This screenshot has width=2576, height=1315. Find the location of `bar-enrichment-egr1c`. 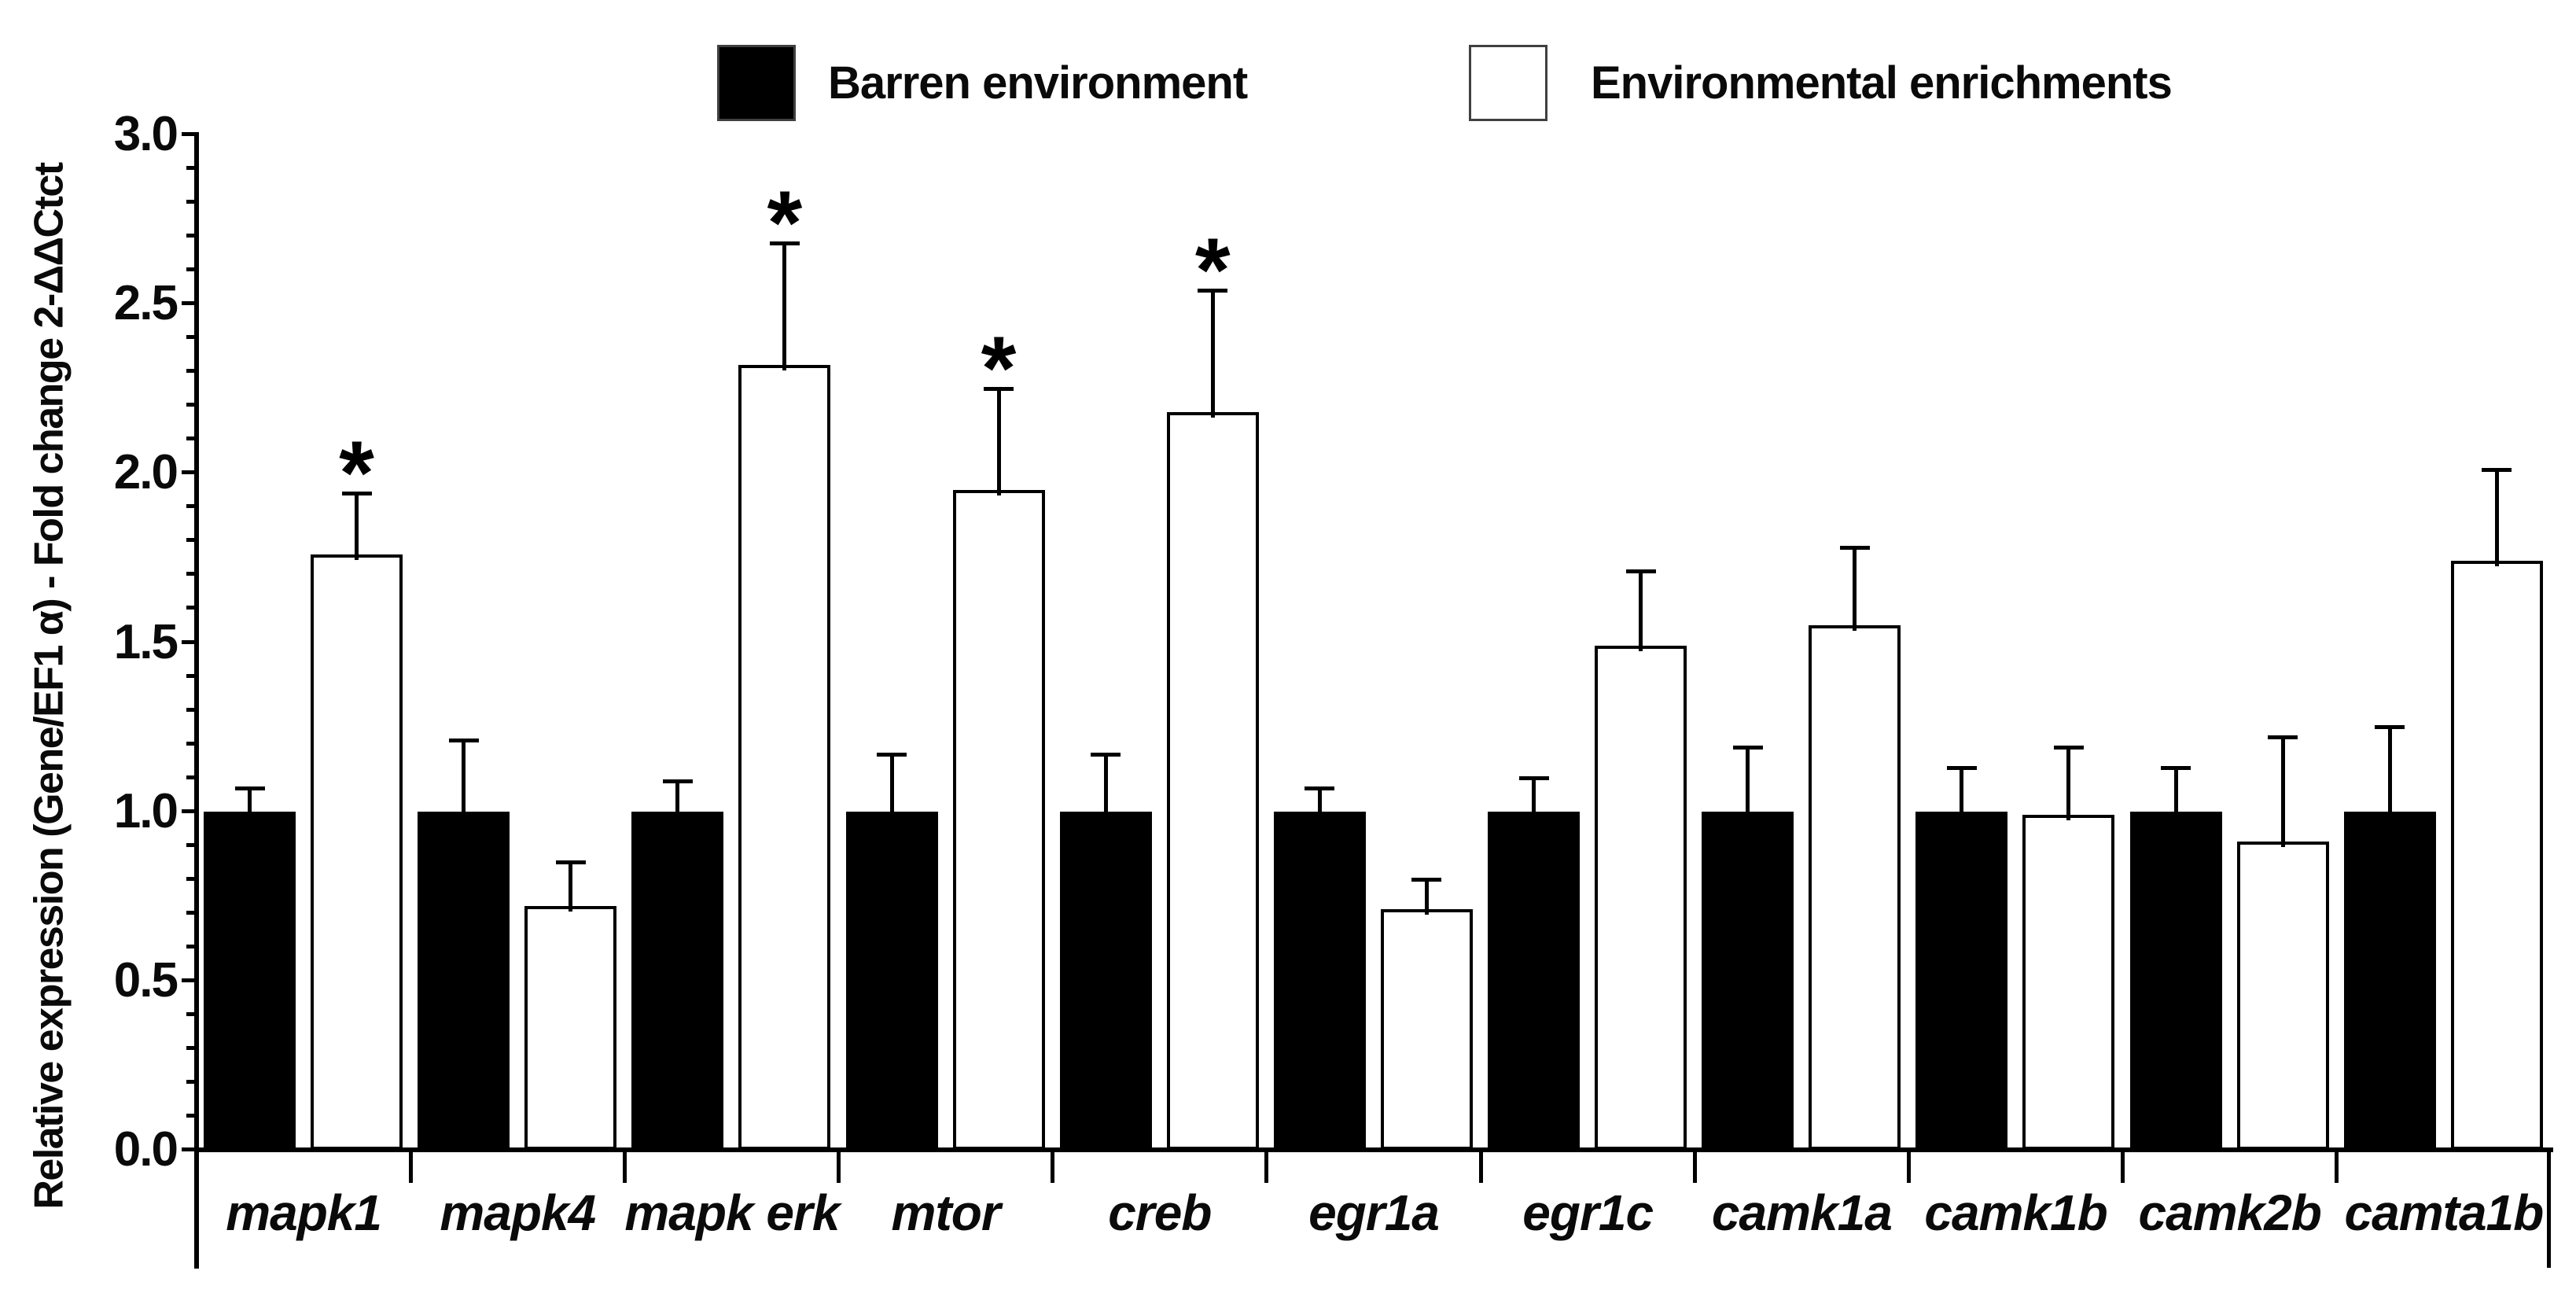

bar-enrichment-egr1c is located at coordinates (1641, 898).